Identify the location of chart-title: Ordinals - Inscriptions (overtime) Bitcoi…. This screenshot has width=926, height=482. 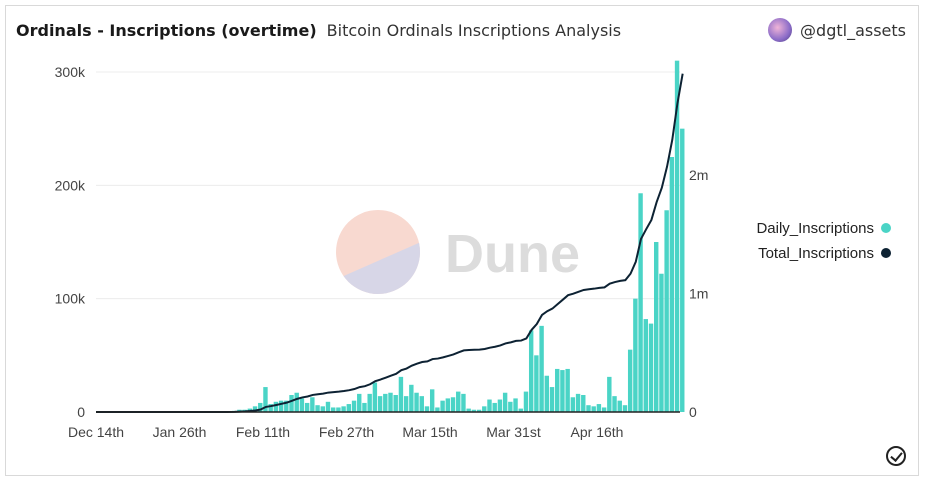
(318, 30).